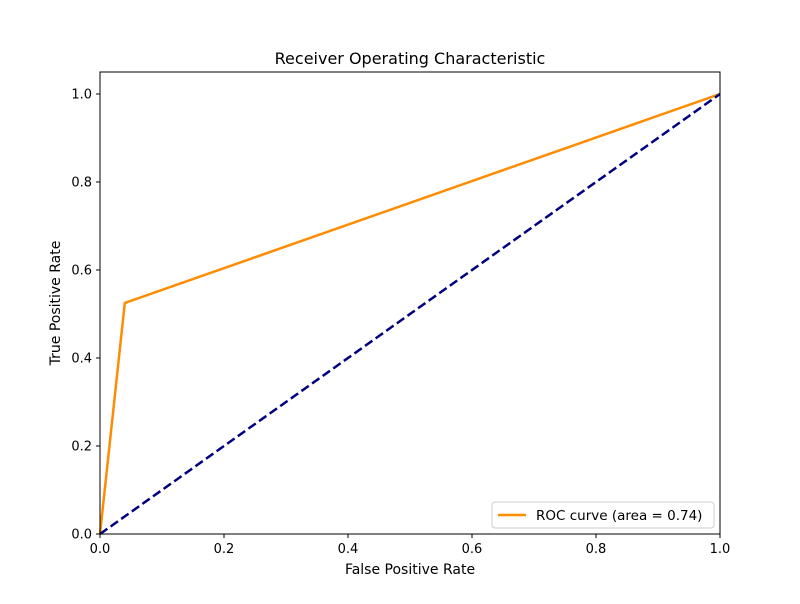  What do you see at coordinates (100, 549) in the screenshot?
I see `x-tick-label: 0.0` at bounding box center [100, 549].